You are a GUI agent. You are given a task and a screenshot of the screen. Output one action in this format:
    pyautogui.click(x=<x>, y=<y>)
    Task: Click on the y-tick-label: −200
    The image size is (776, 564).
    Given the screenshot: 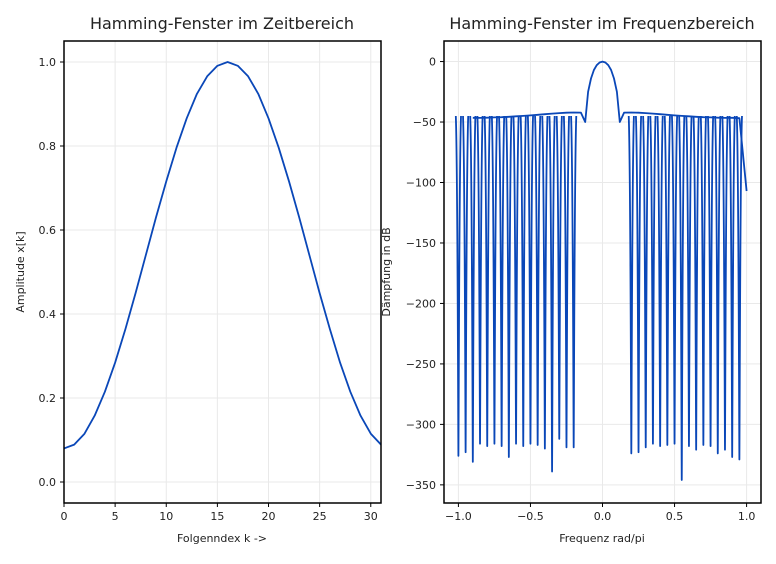 What is the action you would take?
    pyautogui.click(x=421, y=303)
    